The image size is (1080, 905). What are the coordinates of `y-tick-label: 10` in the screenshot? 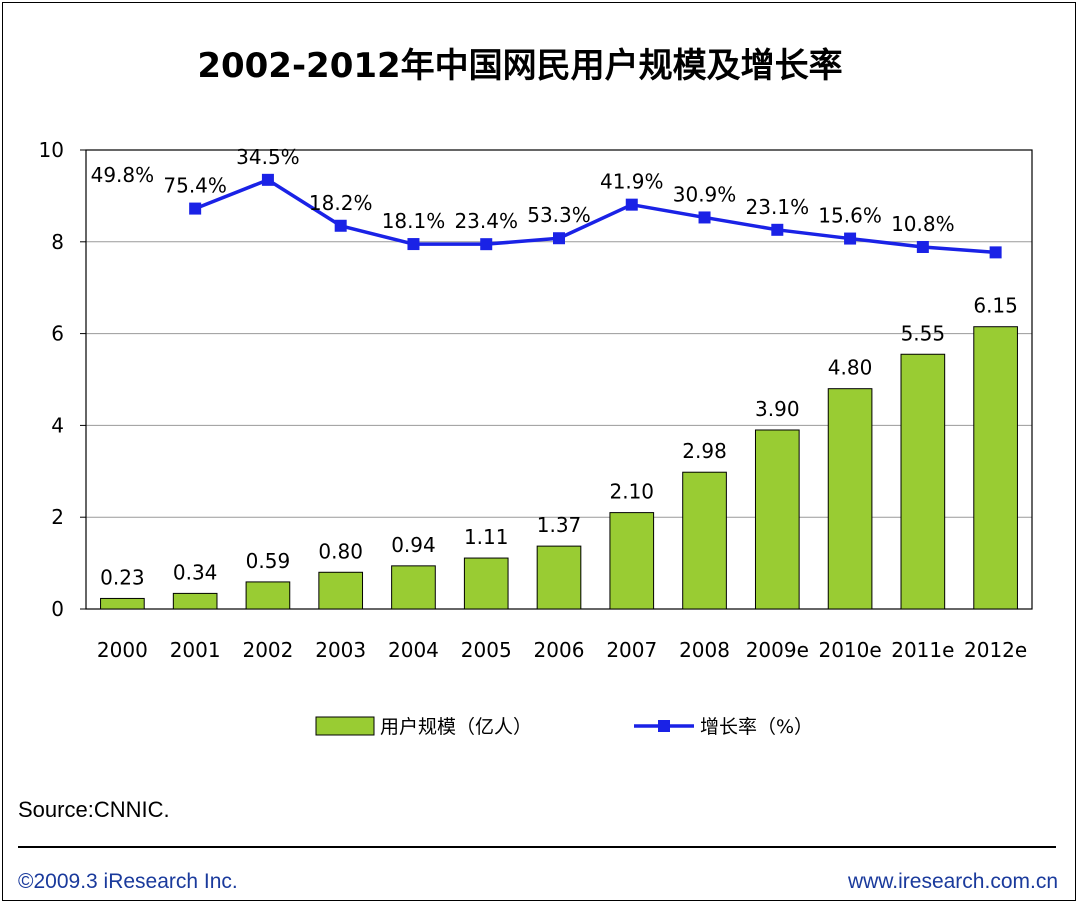 It's located at (51, 150).